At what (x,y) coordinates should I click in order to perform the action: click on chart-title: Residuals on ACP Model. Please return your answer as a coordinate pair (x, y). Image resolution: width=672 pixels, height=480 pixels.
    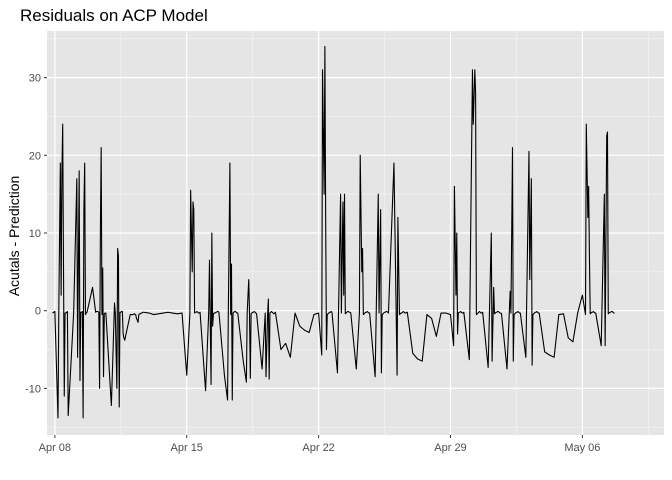
    Looking at the image, I should click on (114, 15).